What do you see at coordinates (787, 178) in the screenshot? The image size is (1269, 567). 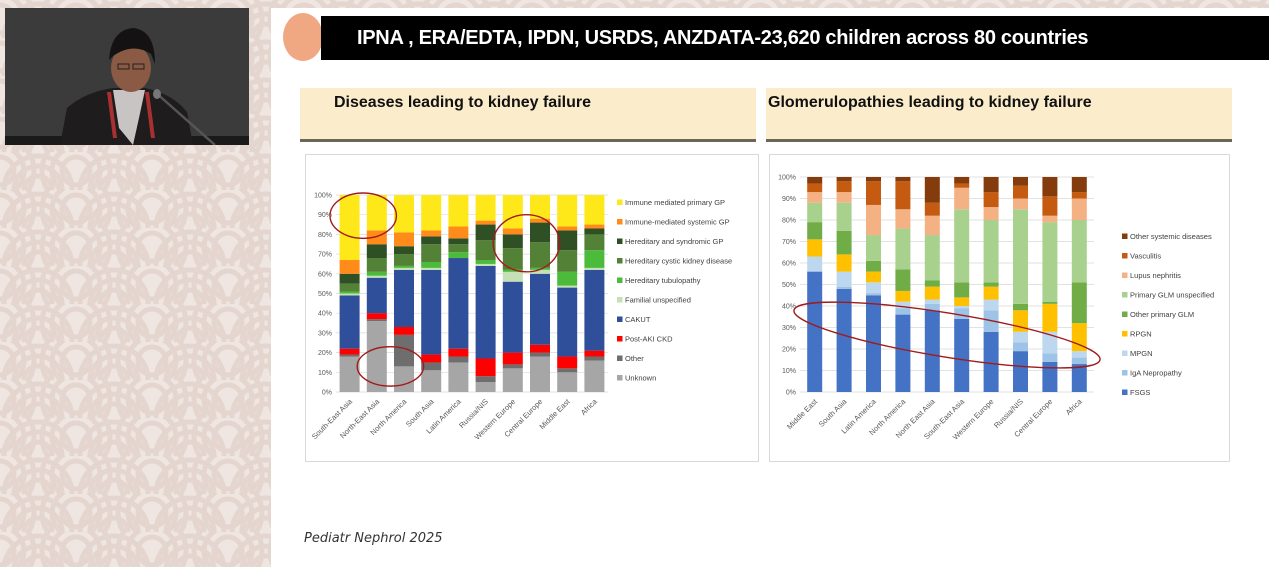 I see `y-tick-label: 100%` at bounding box center [787, 178].